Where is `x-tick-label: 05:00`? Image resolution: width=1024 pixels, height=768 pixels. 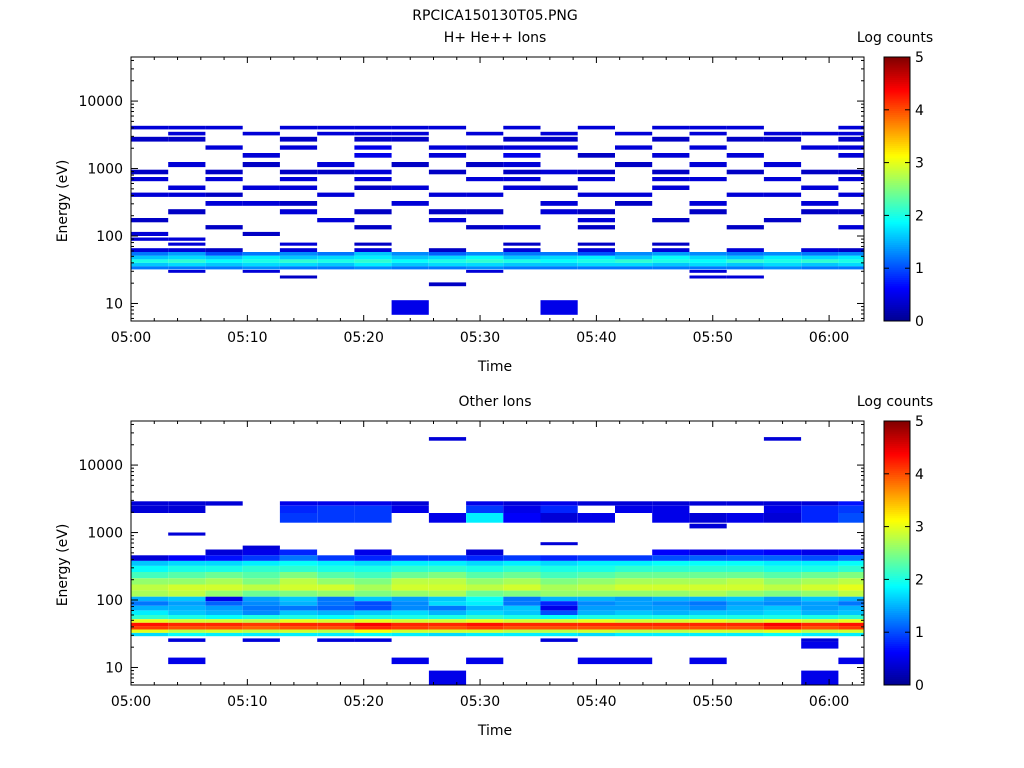 x-tick-label: 05:00 is located at coordinates (131, 702).